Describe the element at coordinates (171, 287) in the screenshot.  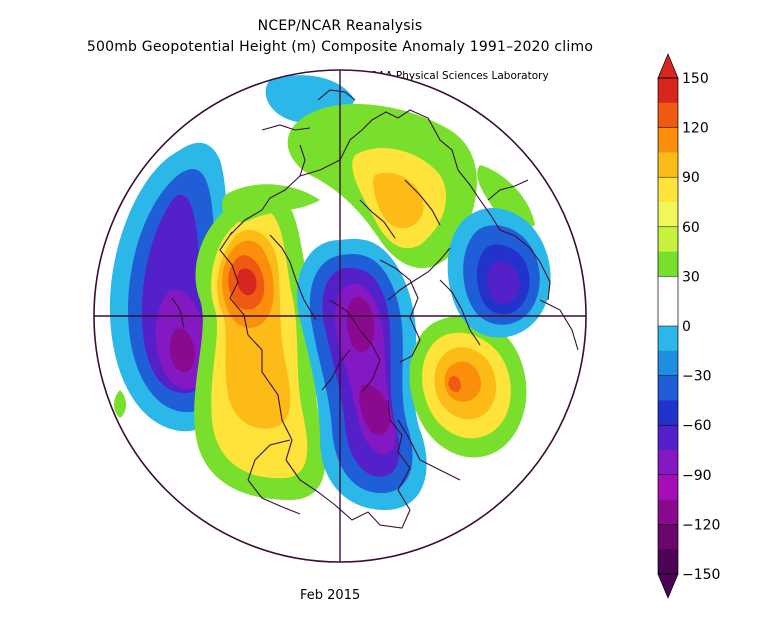
I see `pacific-negative-anomaly` at that location.